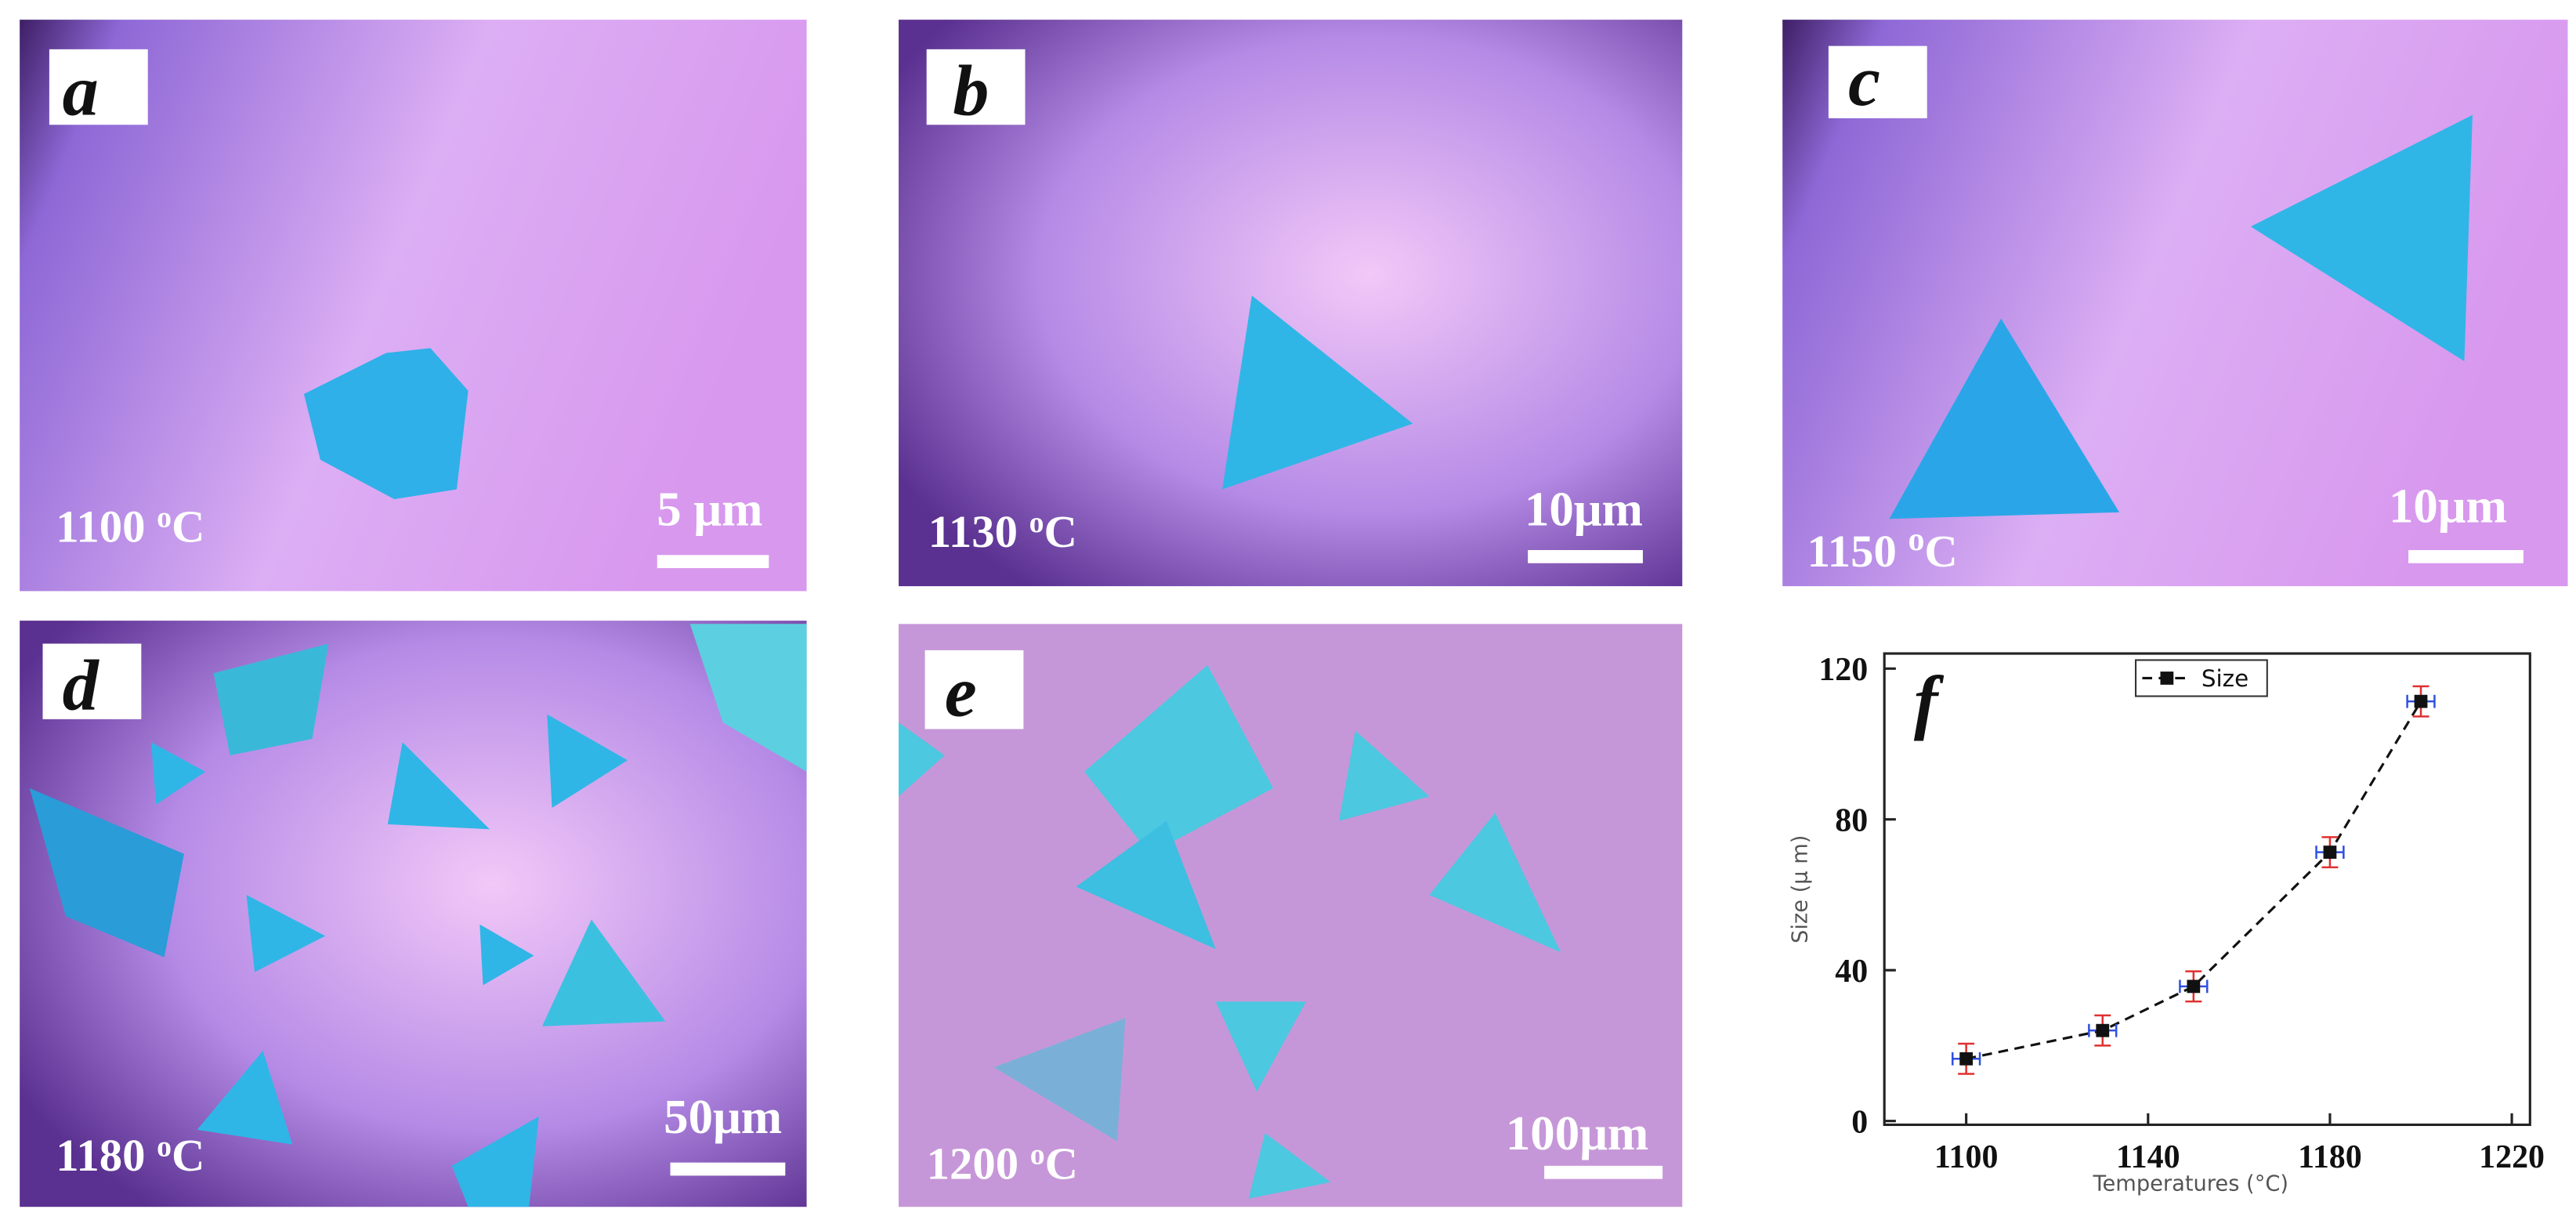 The image size is (2576, 1220). What do you see at coordinates (2330, 1157) in the screenshot?
I see `x-tick-label: 1180` at bounding box center [2330, 1157].